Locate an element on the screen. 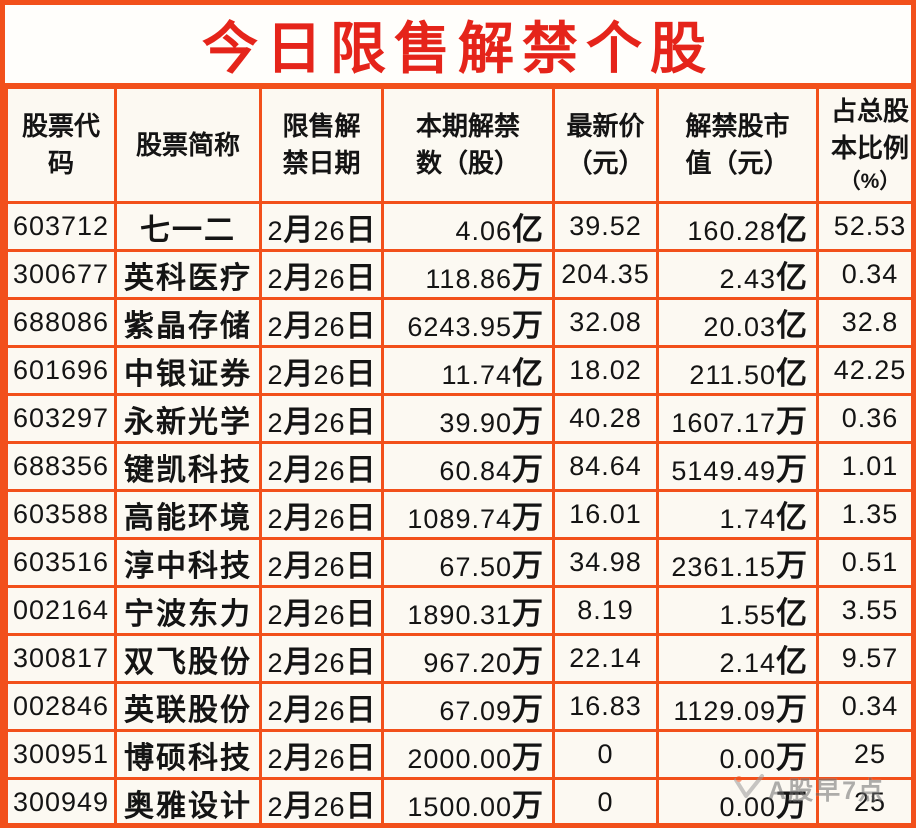  unlock-shares-cell: 1500.00万 is located at coordinates (468, 800).